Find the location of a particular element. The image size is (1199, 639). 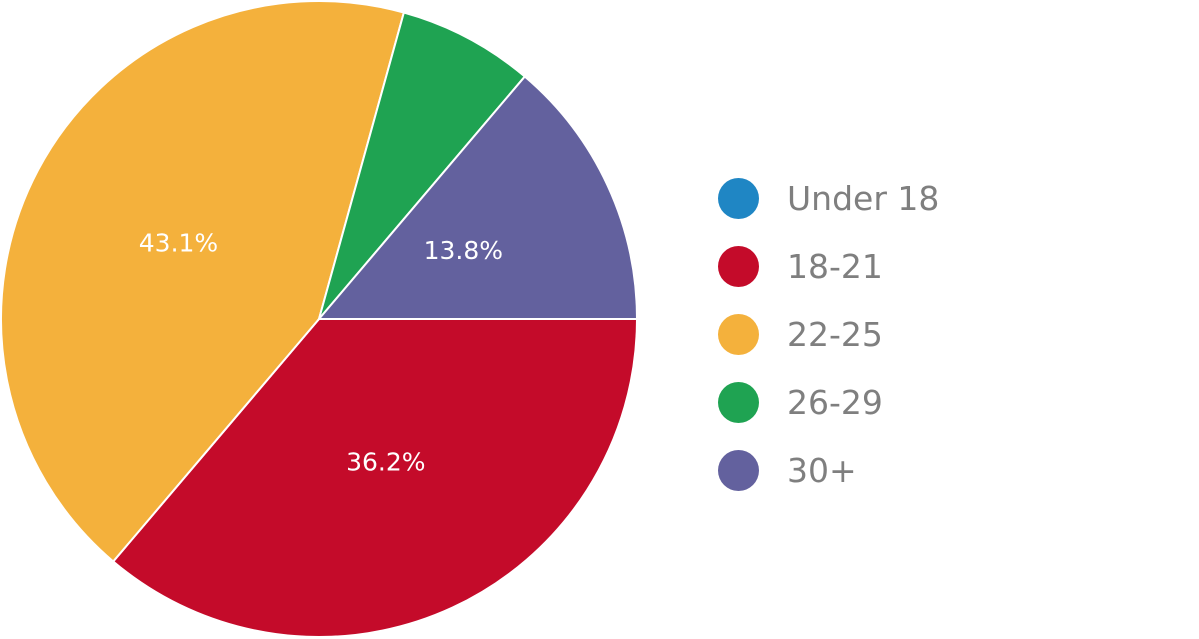

legend-label: 22-25 is located at coordinates (835, 334).